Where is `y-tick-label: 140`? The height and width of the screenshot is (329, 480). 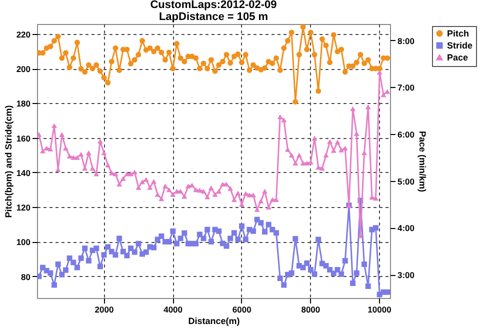 y-tick-label: 140 is located at coordinates (23, 173).